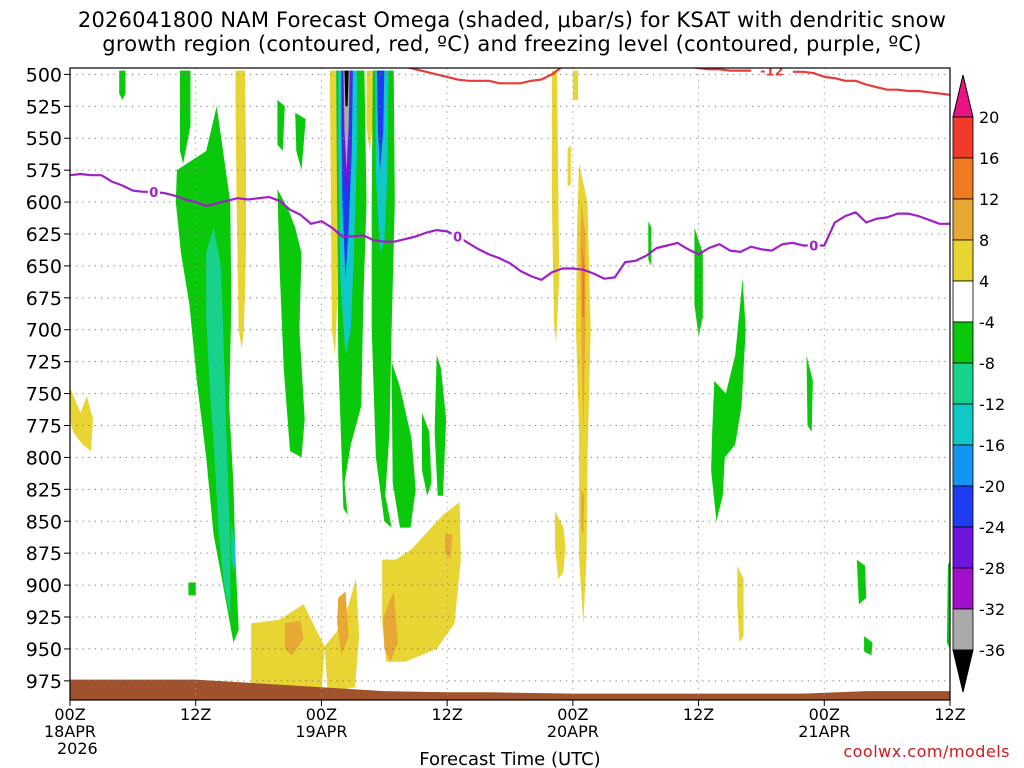 The image size is (1024, 768). I want to click on y-tick-label-850: 850, so click(44, 522).